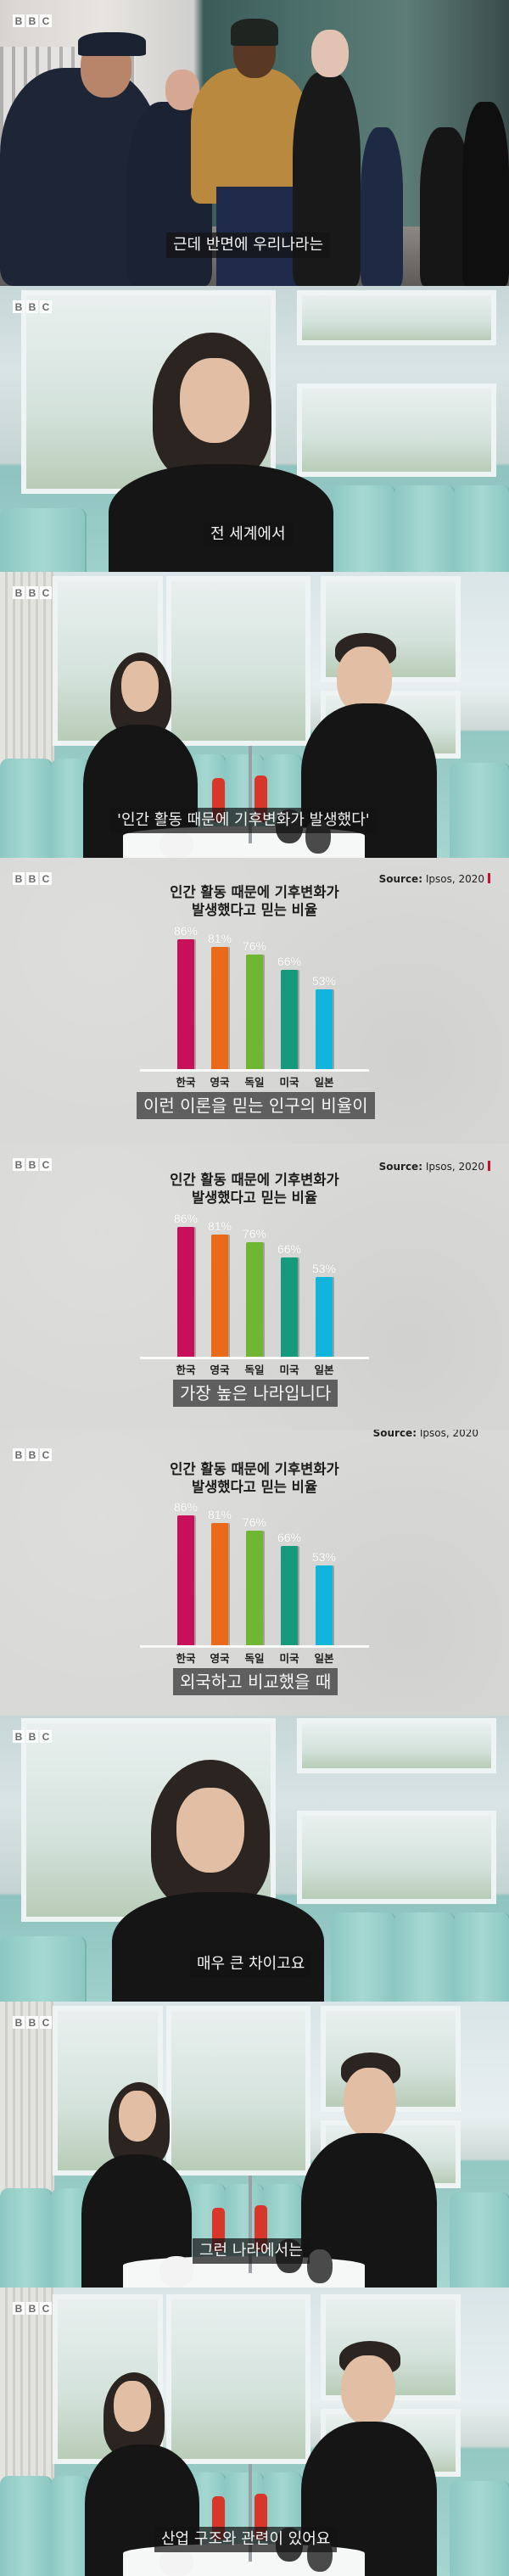 The image size is (509, 2576). What do you see at coordinates (250, 136) in the screenshot?
I see `protester-woman` at bounding box center [250, 136].